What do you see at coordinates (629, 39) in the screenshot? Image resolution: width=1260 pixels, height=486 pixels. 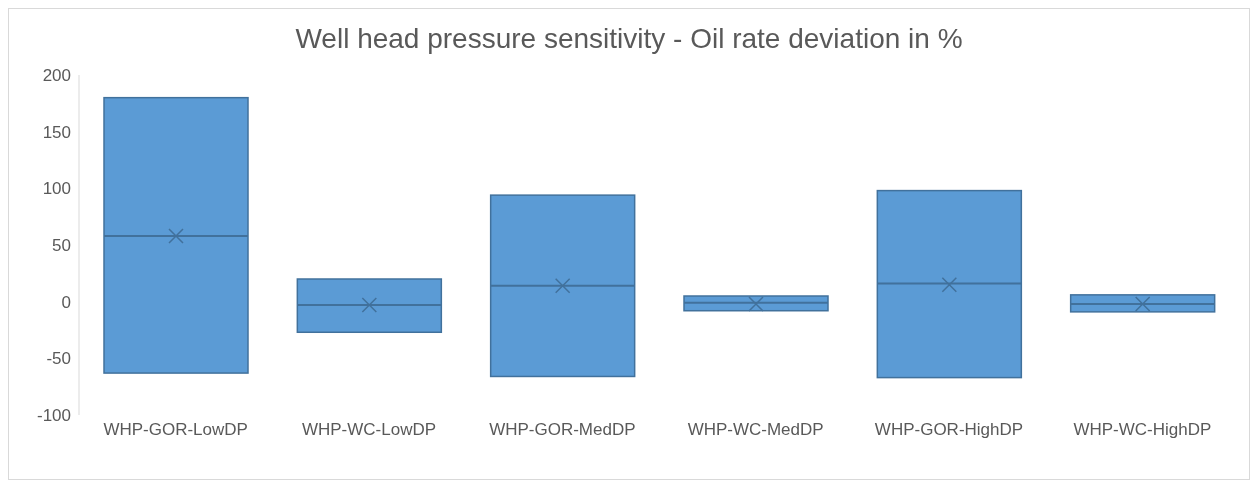 I see `chart-title: Well head pressure sensitivity - Oil rate deviation in %` at bounding box center [629, 39].